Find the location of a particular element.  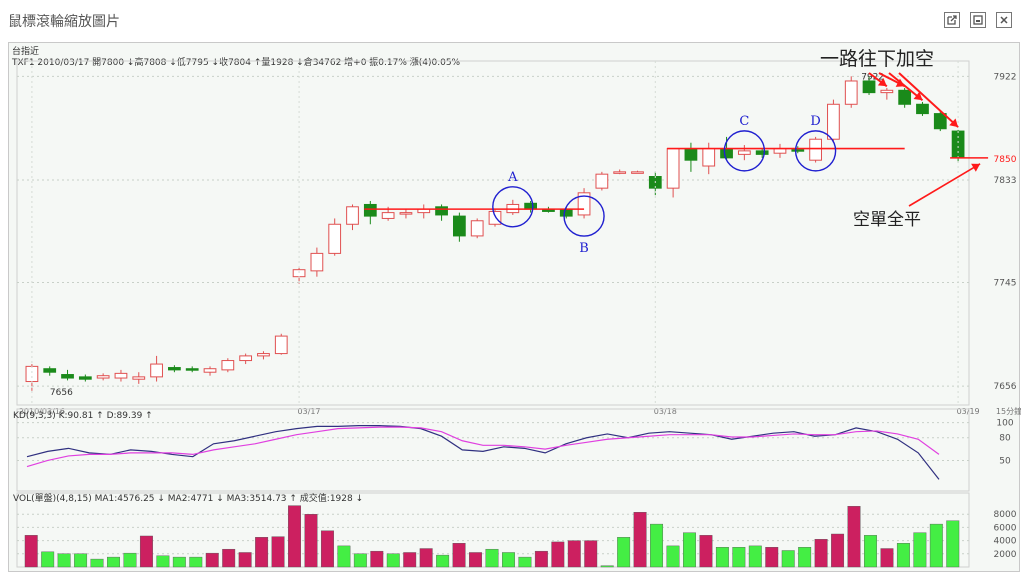

volume-tick-label: 8000 is located at coordinates (1005, 515).